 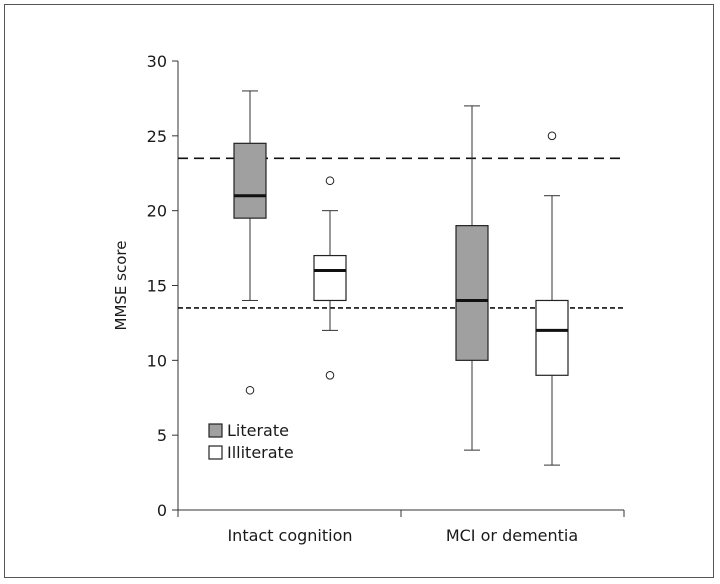 What do you see at coordinates (512, 535) in the screenshot?
I see `x-category-label: MCI or dementia` at bounding box center [512, 535].